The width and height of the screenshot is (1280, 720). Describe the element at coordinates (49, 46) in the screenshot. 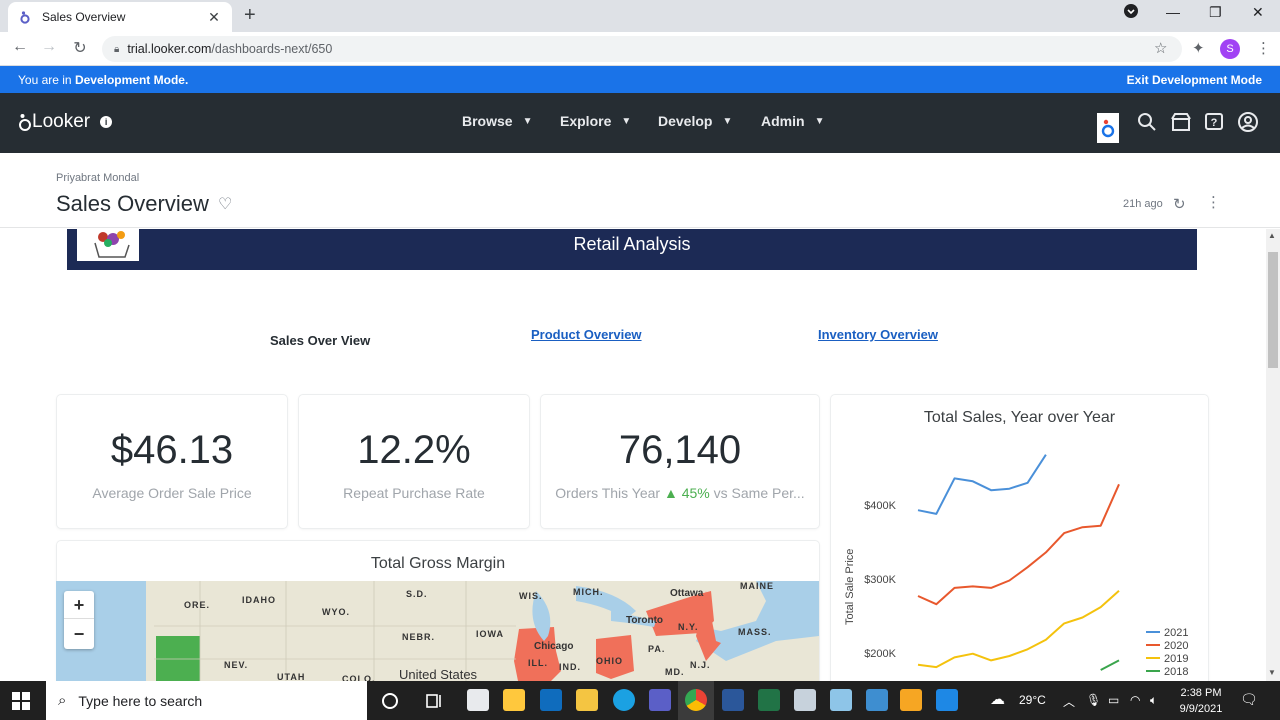

I see `forward-icon: →` at that location.